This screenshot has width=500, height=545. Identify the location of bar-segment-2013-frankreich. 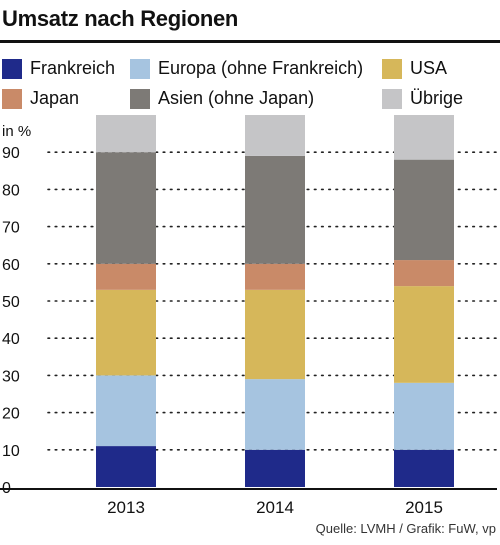
(126, 466).